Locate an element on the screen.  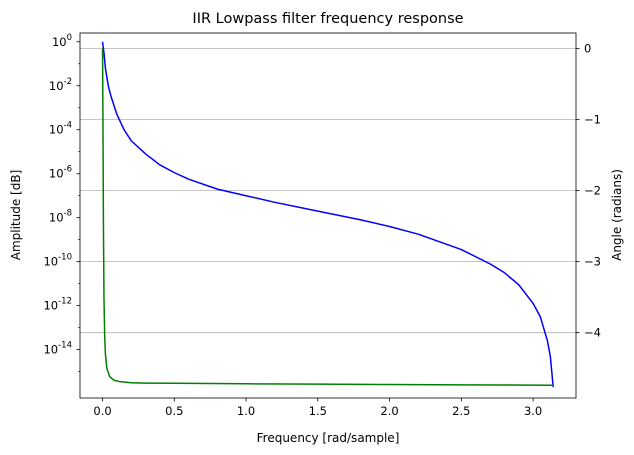
right-tick-label: 0 is located at coordinates (587, 49).